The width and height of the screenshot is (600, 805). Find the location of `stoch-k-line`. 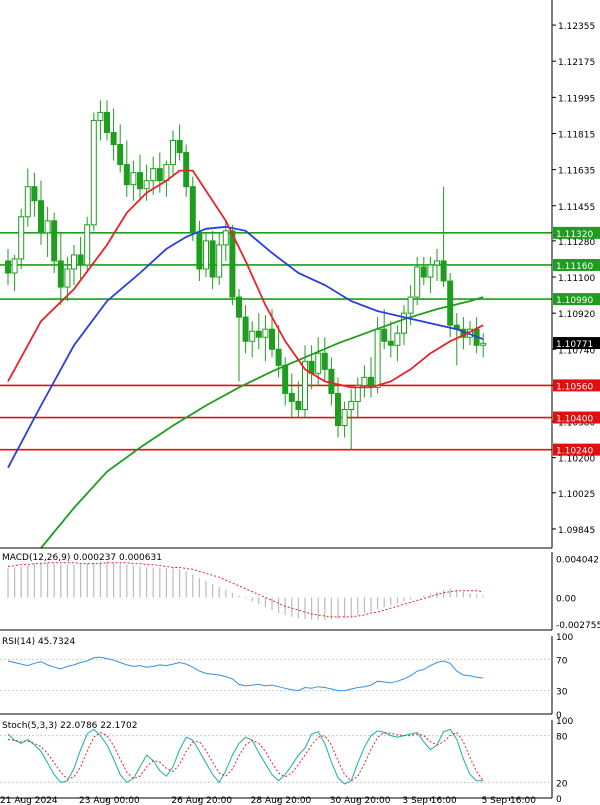

stoch-k-line is located at coordinates (245, 756).